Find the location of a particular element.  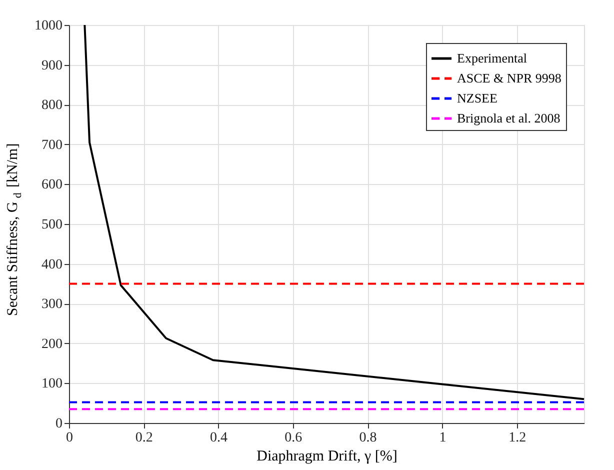

x-tick-label: 0.4 is located at coordinates (219, 438).